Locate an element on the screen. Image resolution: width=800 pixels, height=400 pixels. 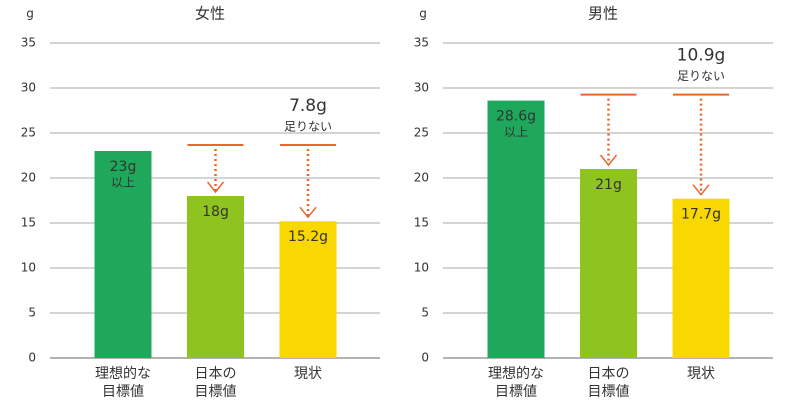
value-label: 18g is located at coordinates (215, 212).